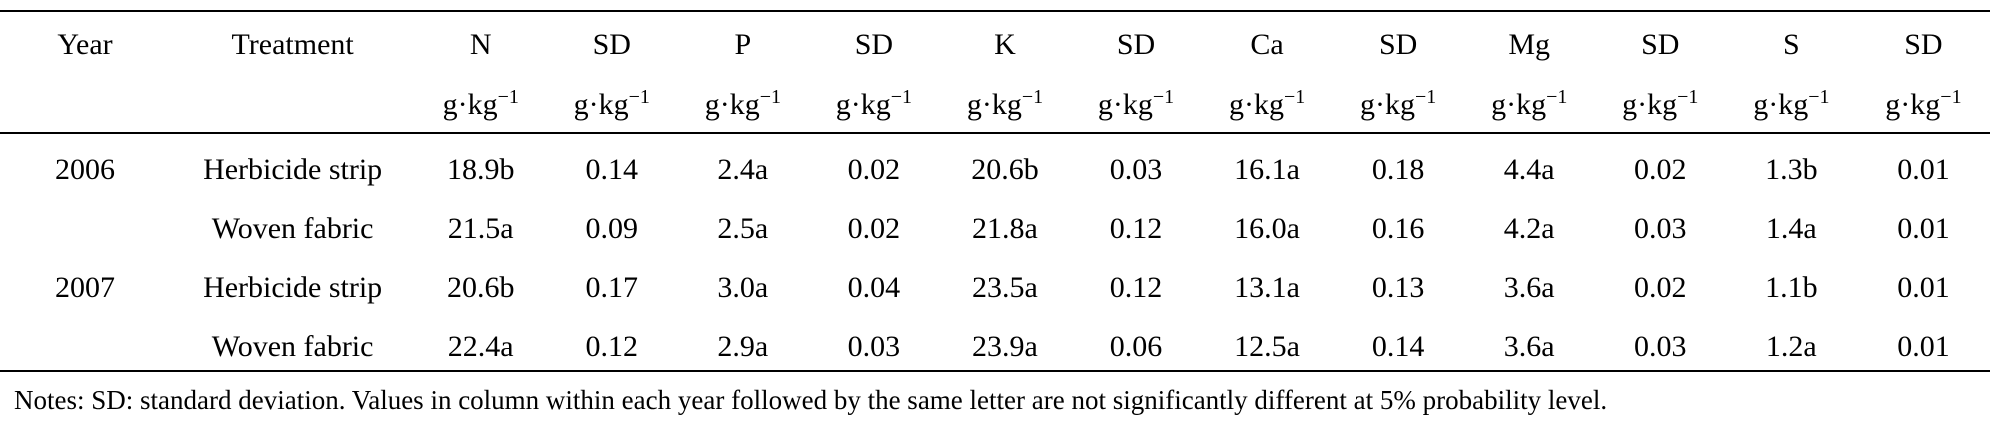 This screenshot has height=445, width=2002. What do you see at coordinates (1136, 44) in the screenshot?
I see `header-sd-k: SD` at bounding box center [1136, 44].